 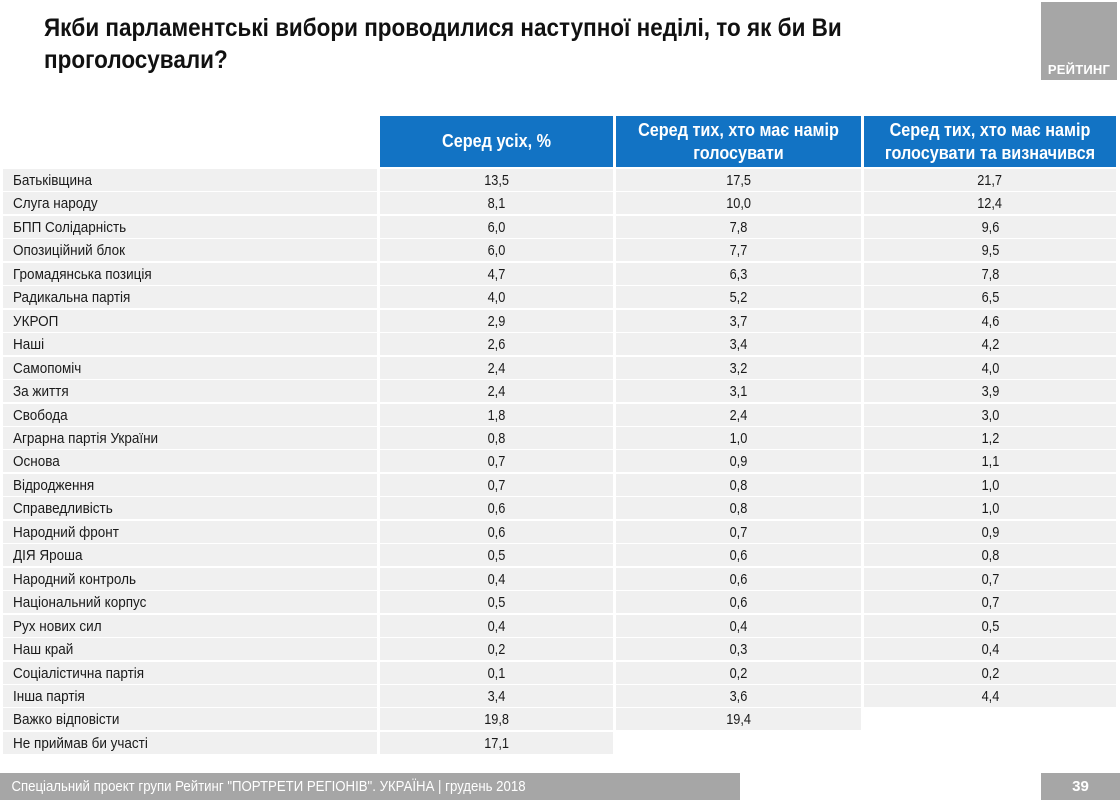 I want to click on party-label: Не приймав би участі, so click(x=190, y=742).